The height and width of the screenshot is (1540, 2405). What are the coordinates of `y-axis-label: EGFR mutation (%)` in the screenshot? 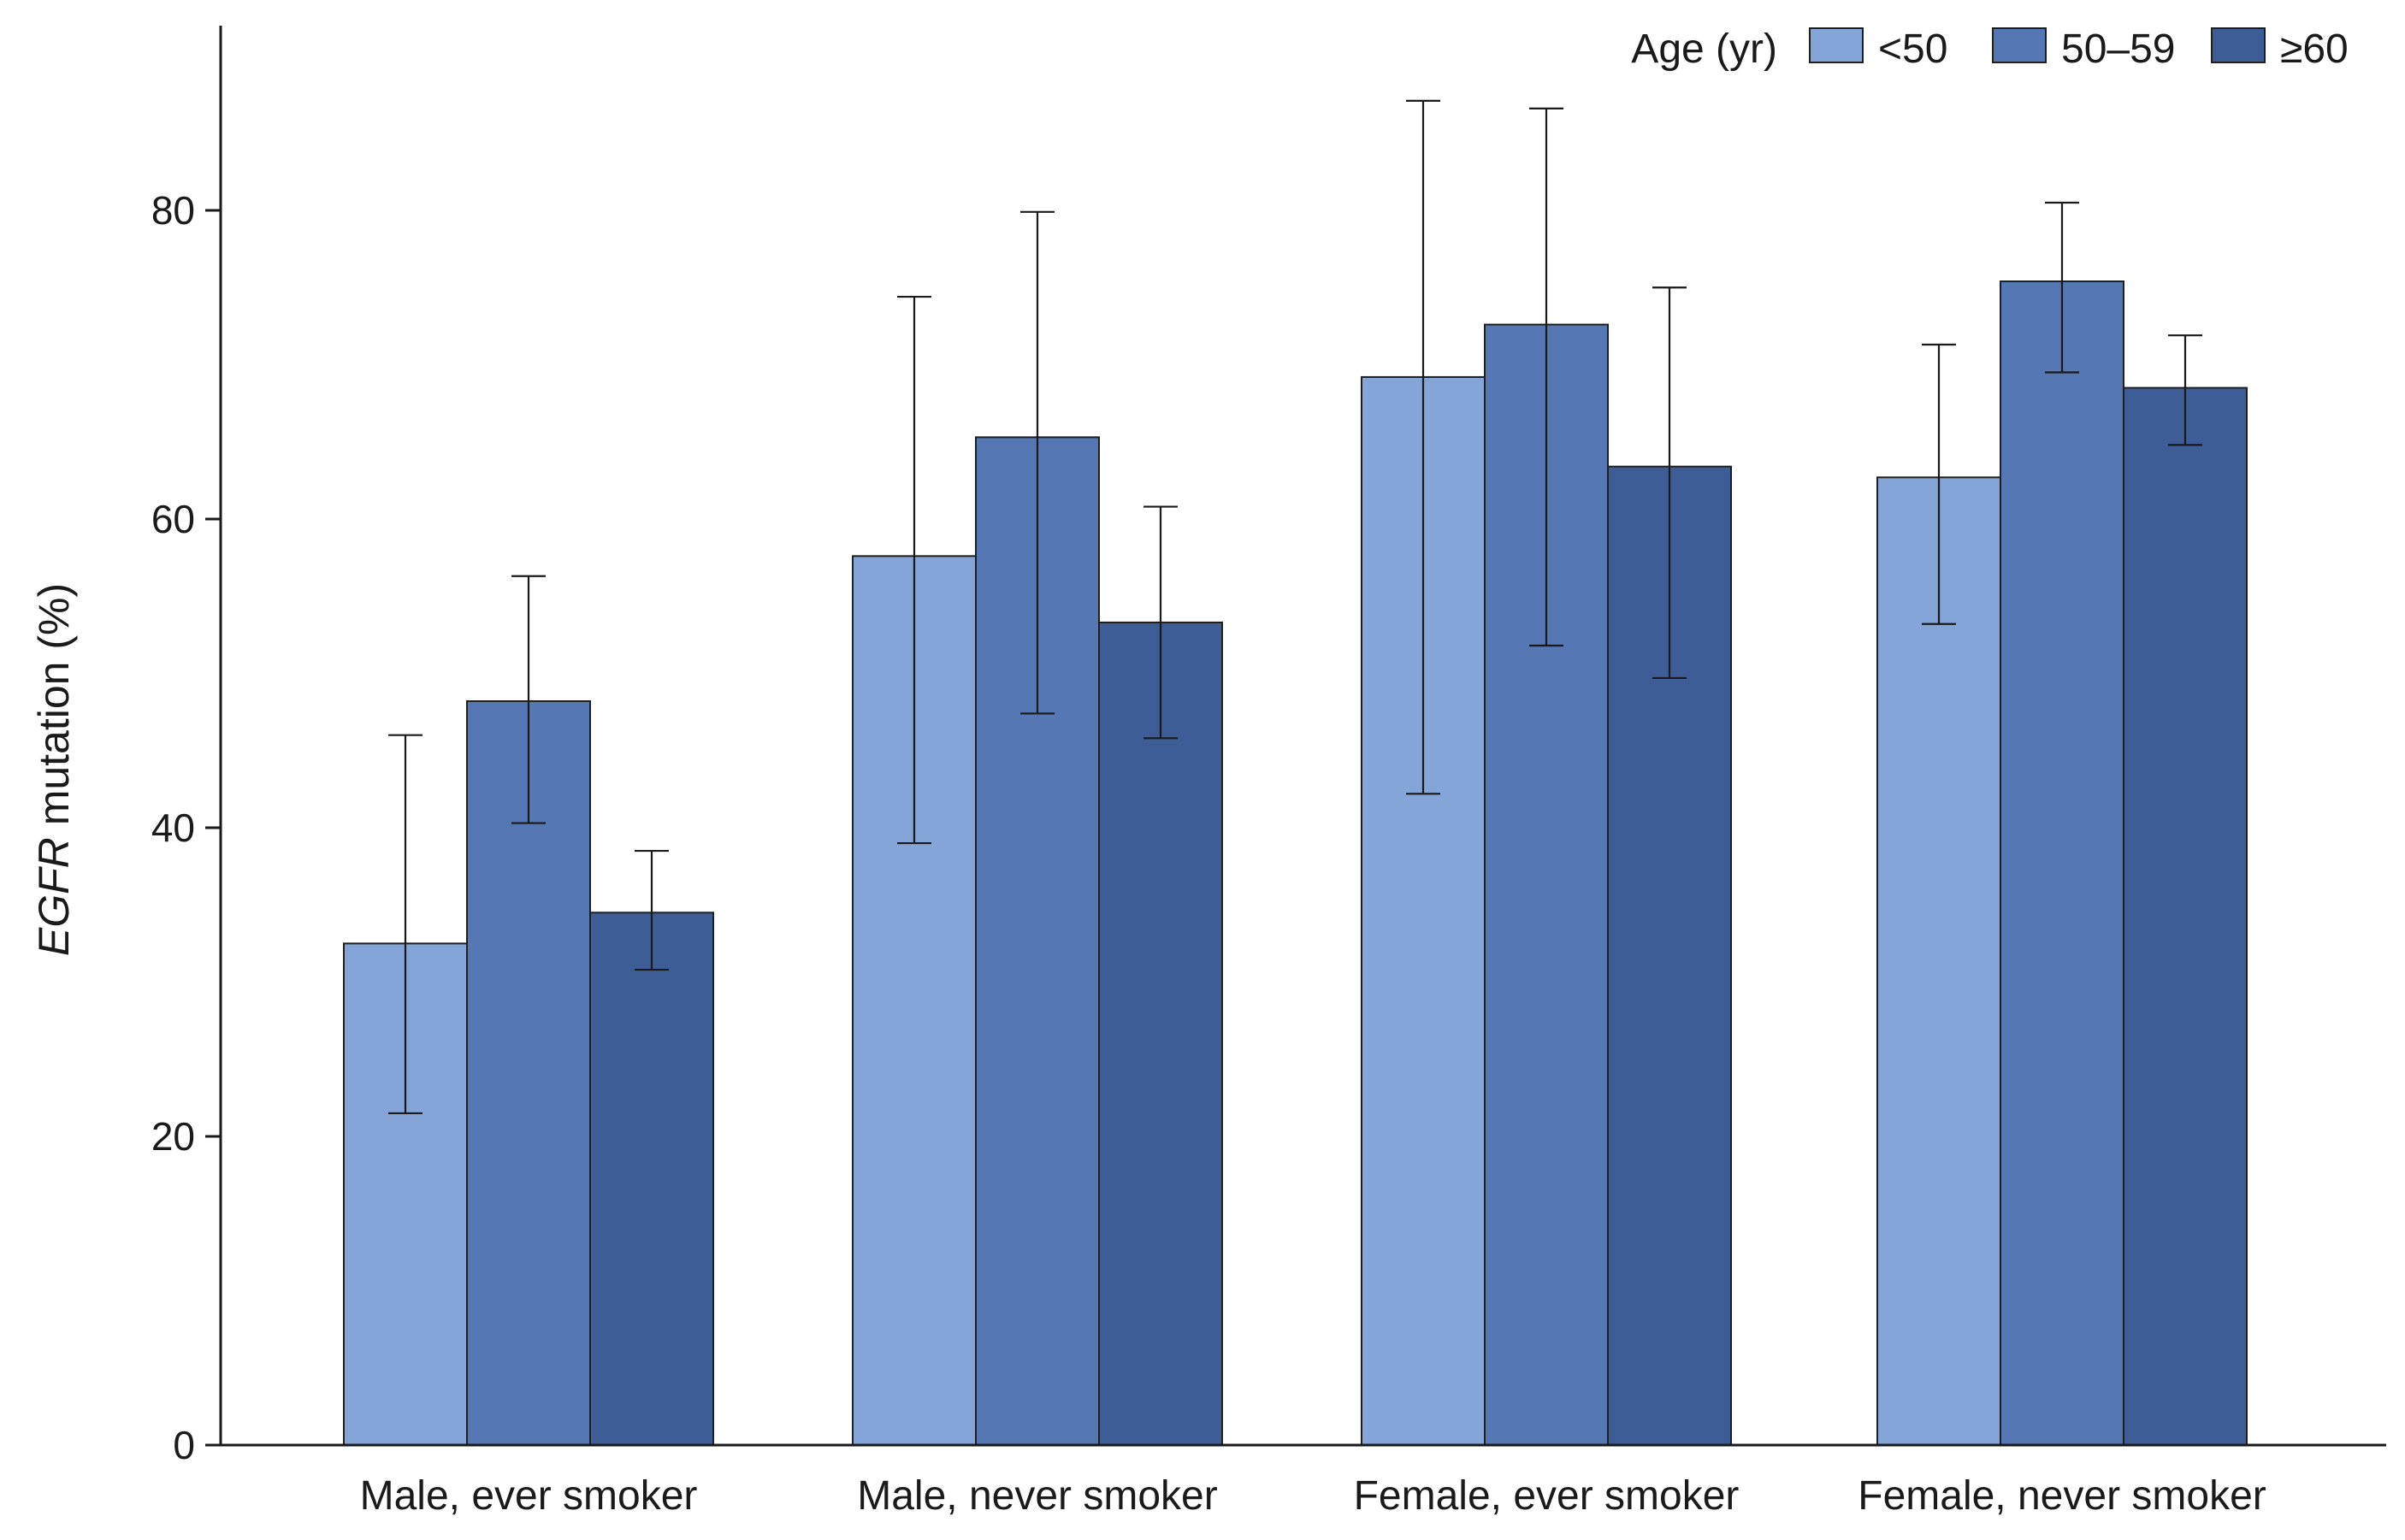 It's located at (54, 769).